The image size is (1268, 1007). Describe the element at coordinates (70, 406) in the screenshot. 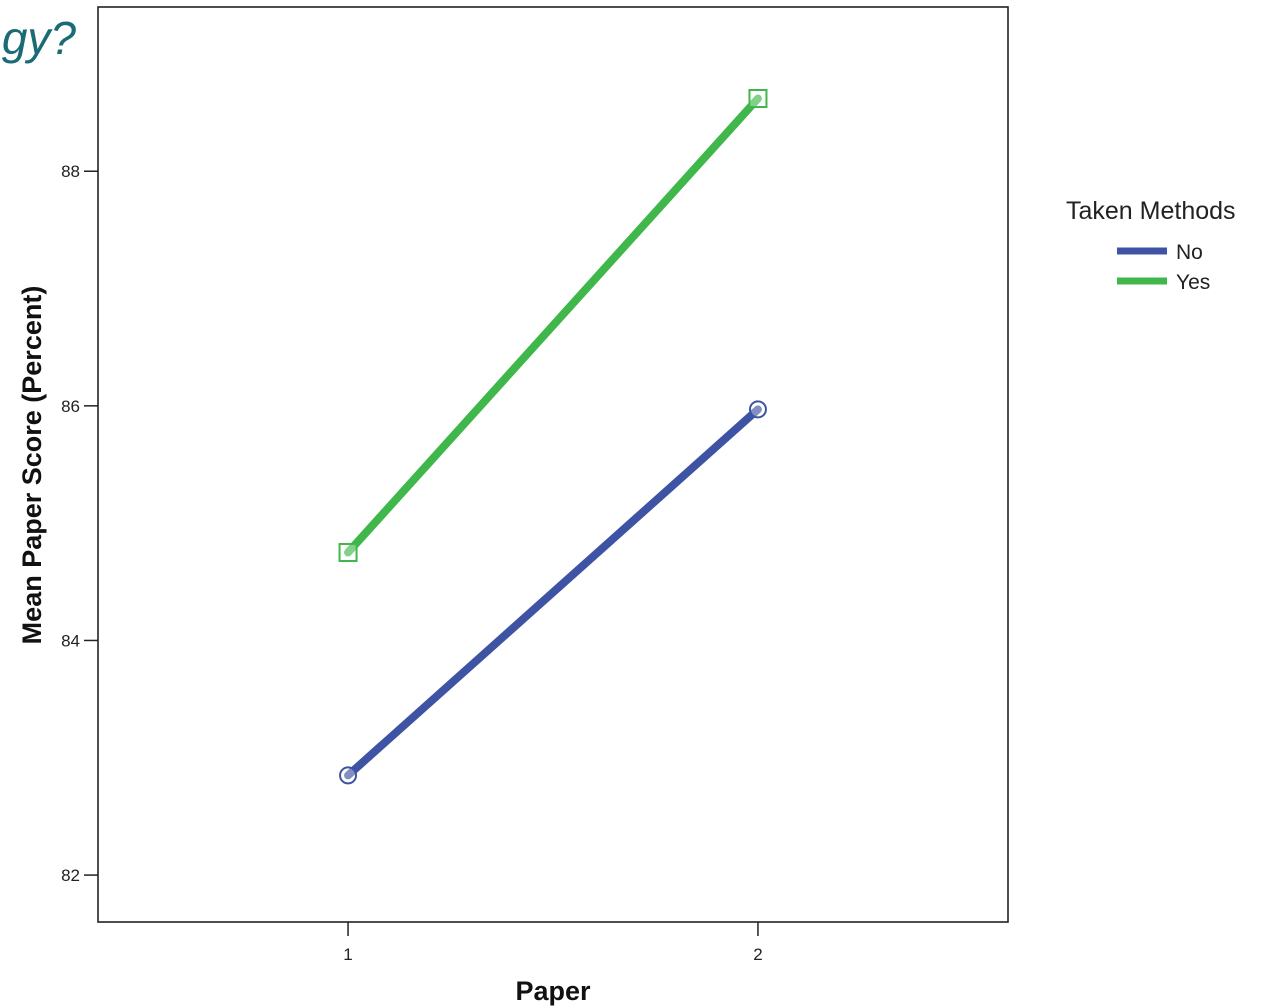

I see `y-tick-label: 86` at that location.